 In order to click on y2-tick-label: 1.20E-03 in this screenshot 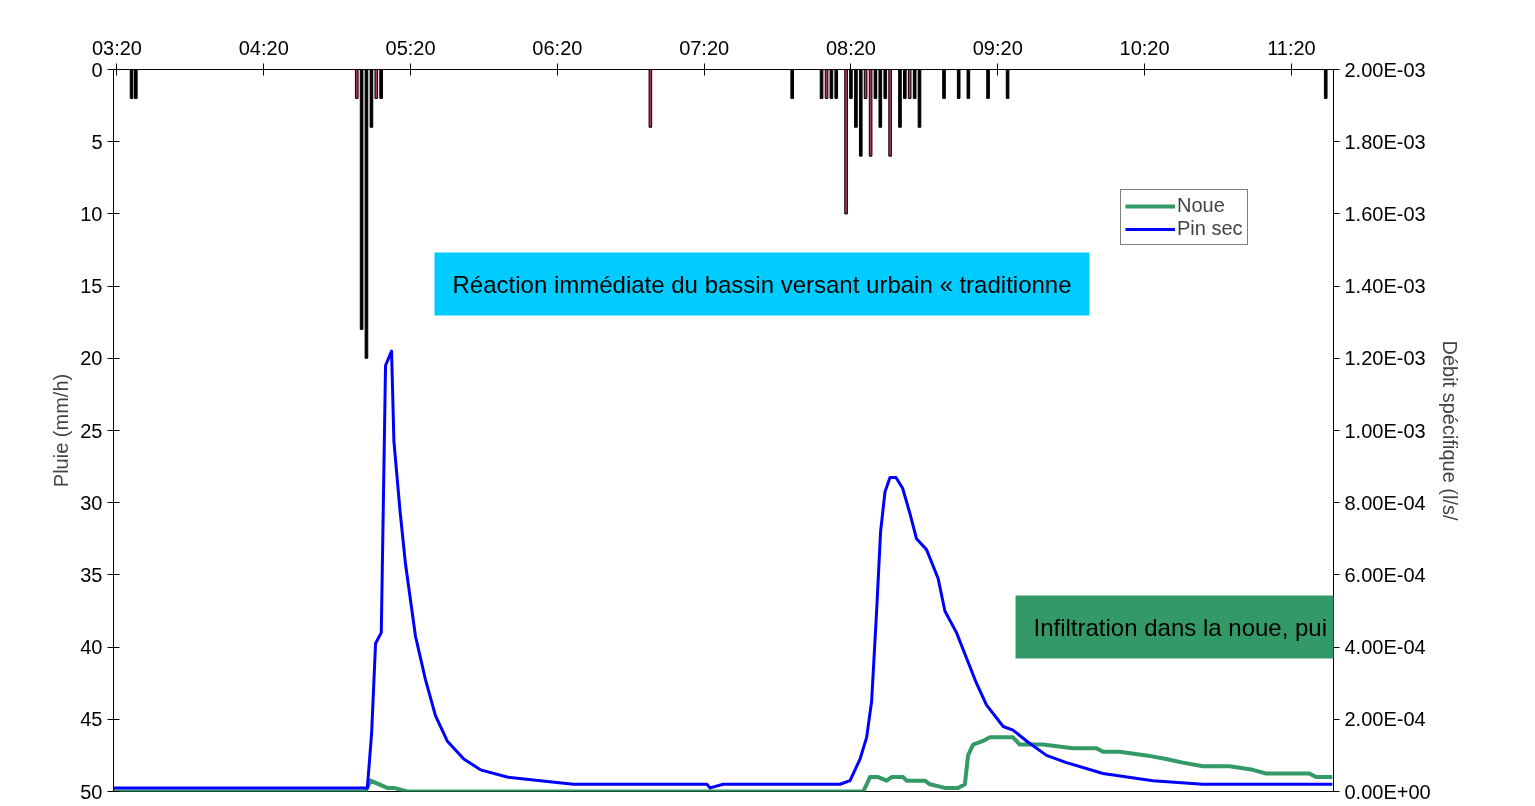, I will do `click(1385, 358)`.